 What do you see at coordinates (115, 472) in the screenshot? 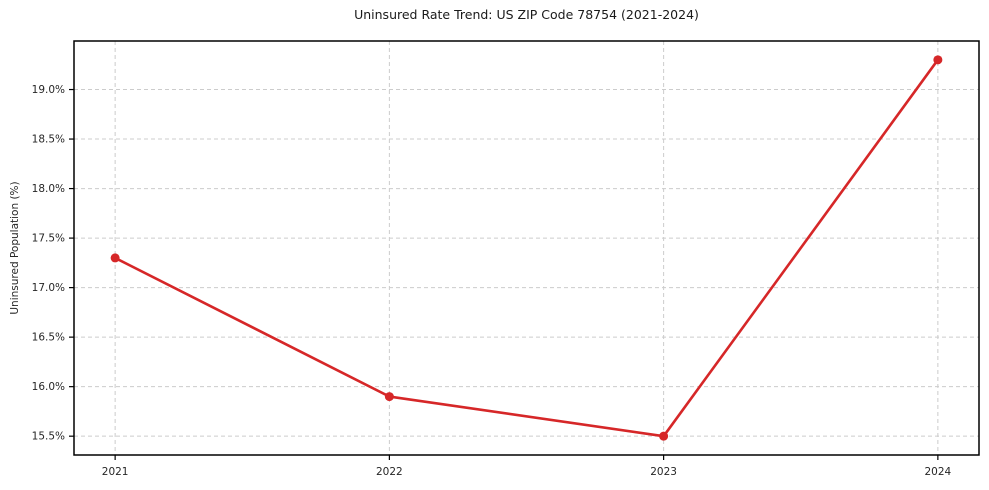
I see `x-tick-label: 2021` at bounding box center [115, 472].